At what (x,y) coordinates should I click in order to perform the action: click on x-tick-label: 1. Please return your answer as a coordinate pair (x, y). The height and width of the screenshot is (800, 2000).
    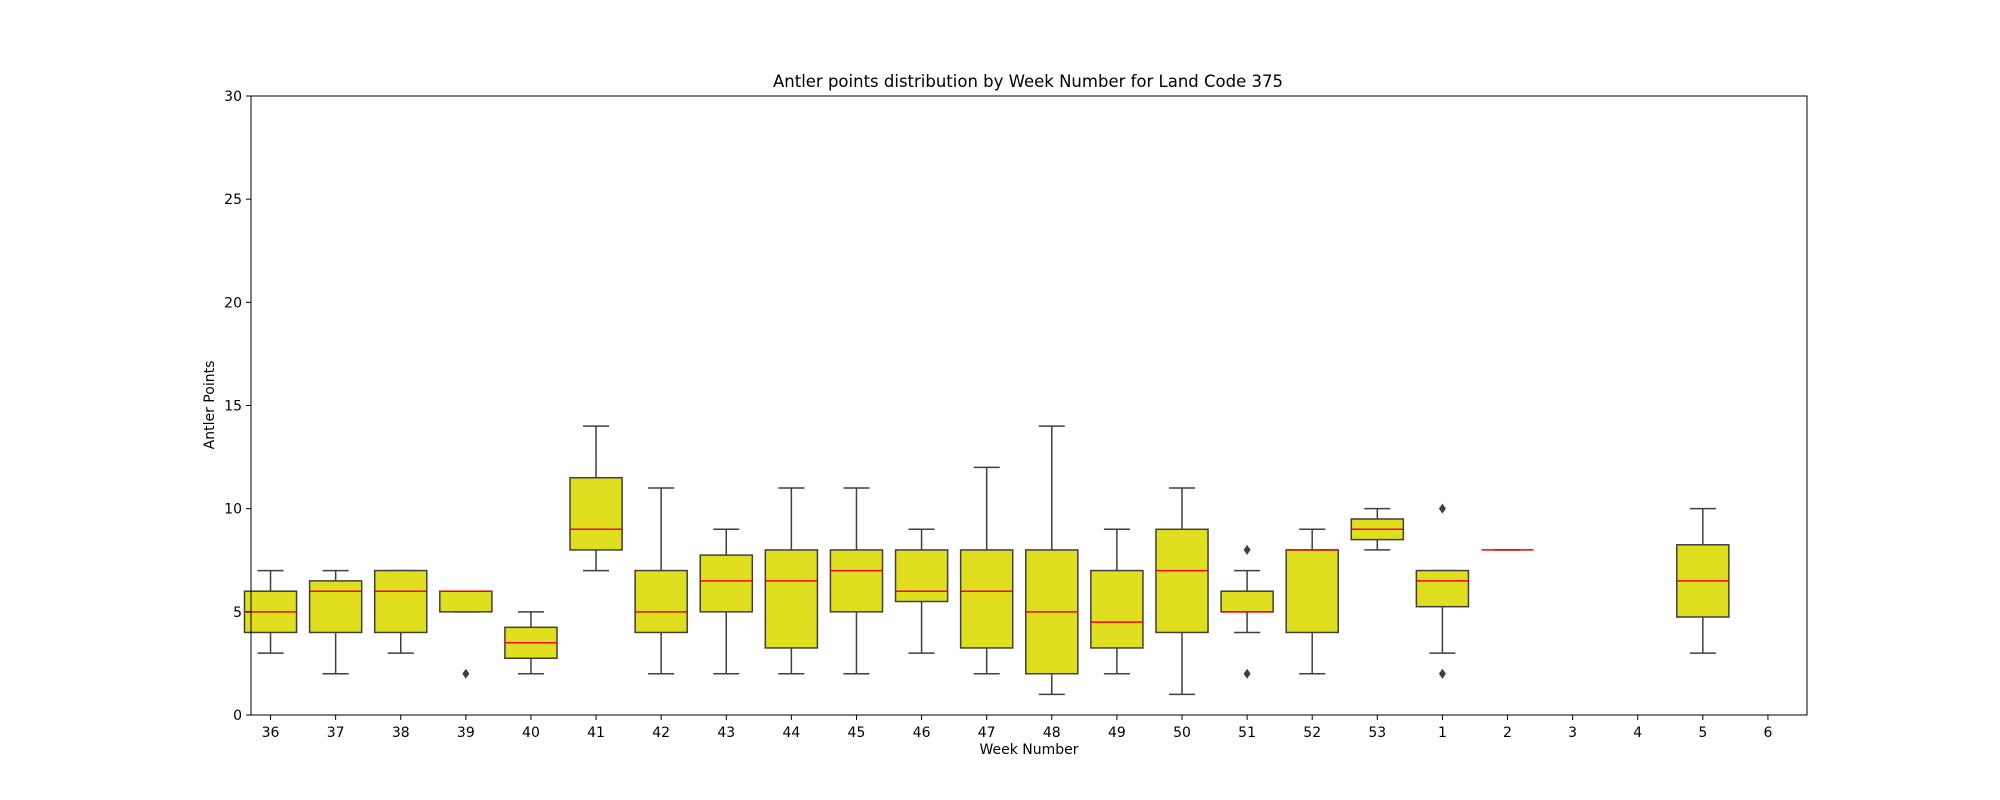
    Looking at the image, I should click on (1442, 733).